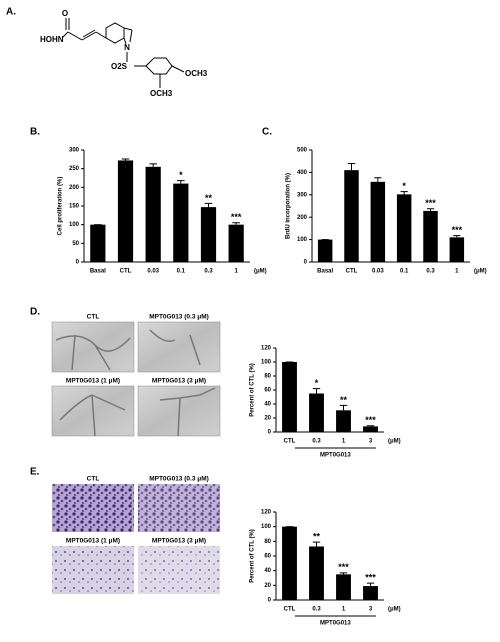 The image size is (500, 642). I want to click on panel-label: C., so click(267, 132).